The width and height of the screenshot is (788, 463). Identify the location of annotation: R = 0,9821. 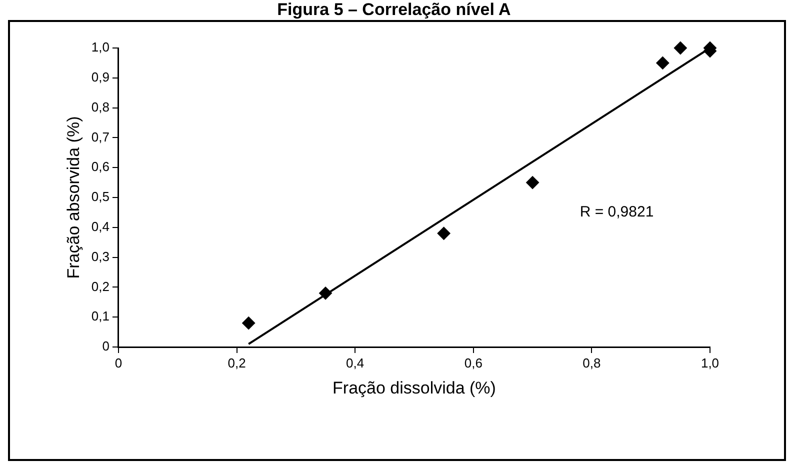
(617, 212).